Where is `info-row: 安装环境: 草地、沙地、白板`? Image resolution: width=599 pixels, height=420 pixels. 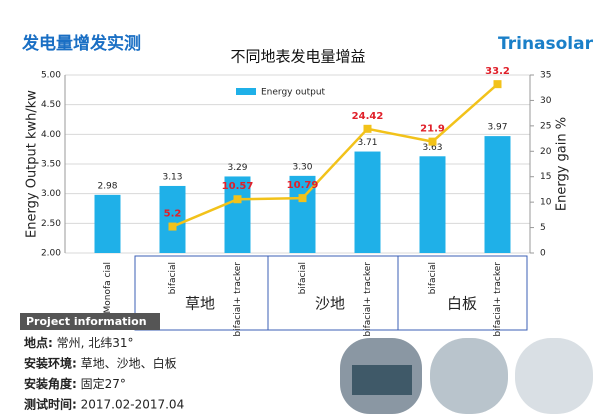
info-row: 安装环境: 草地、沙地、白板 is located at coordinates (100, 362).